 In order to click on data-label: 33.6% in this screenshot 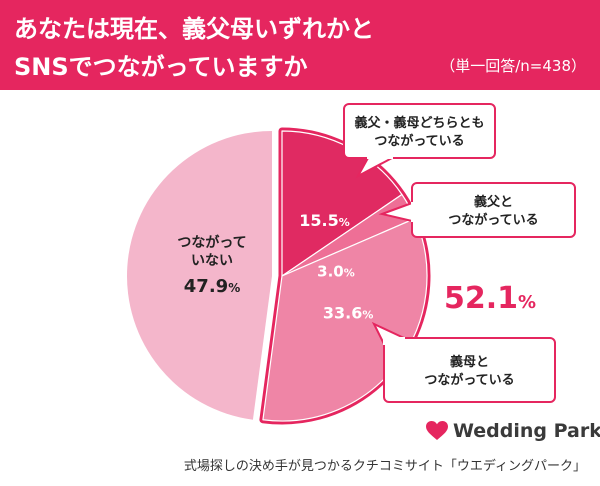, I will do `click(348, 312)`.